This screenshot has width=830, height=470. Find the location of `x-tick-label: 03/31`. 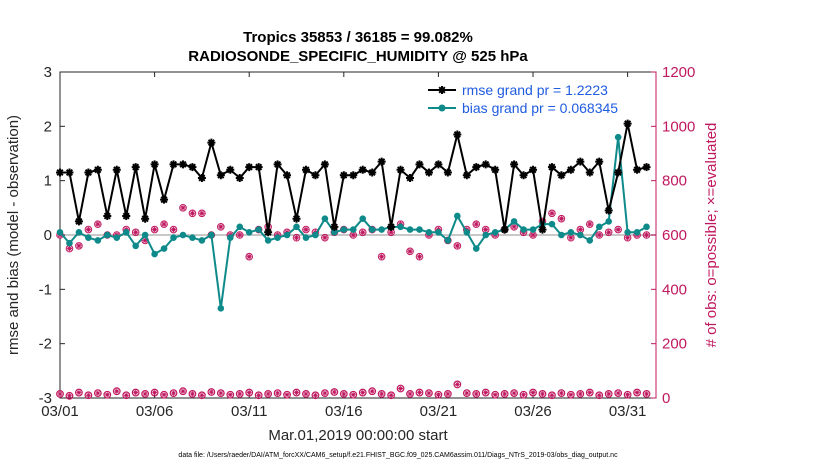

x-tick-label: 03/31 is located at coordinates (628, 411).